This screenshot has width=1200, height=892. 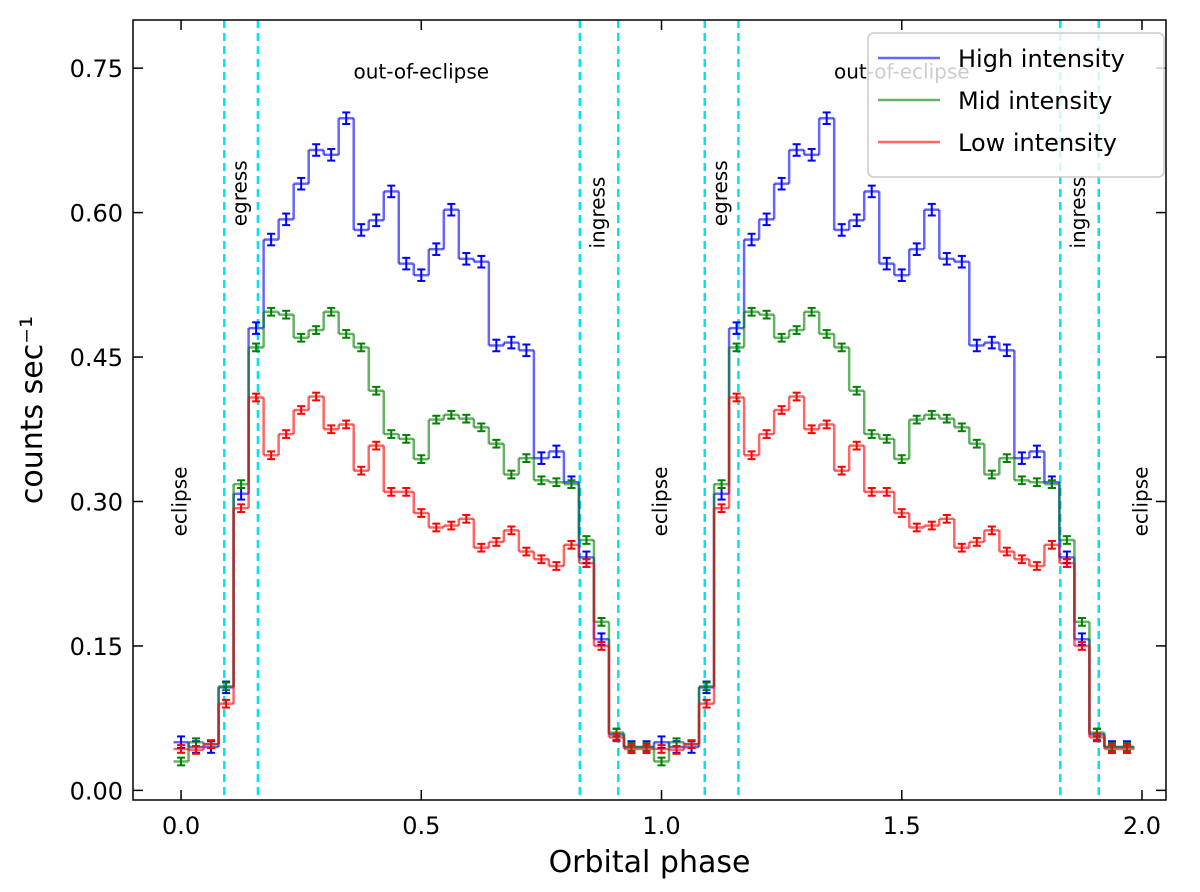 I want to click on y-tick-label: 0.60, so click(x=96, y=214).